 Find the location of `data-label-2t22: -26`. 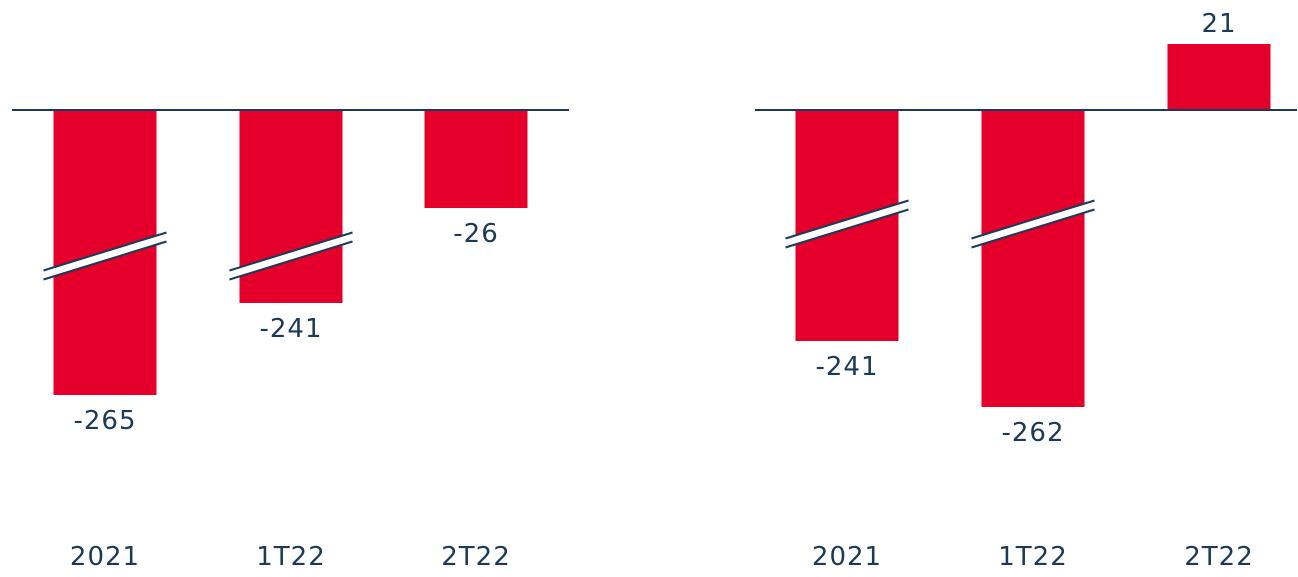

data-label-2t22: -26 is located at coordinates (475, 234).